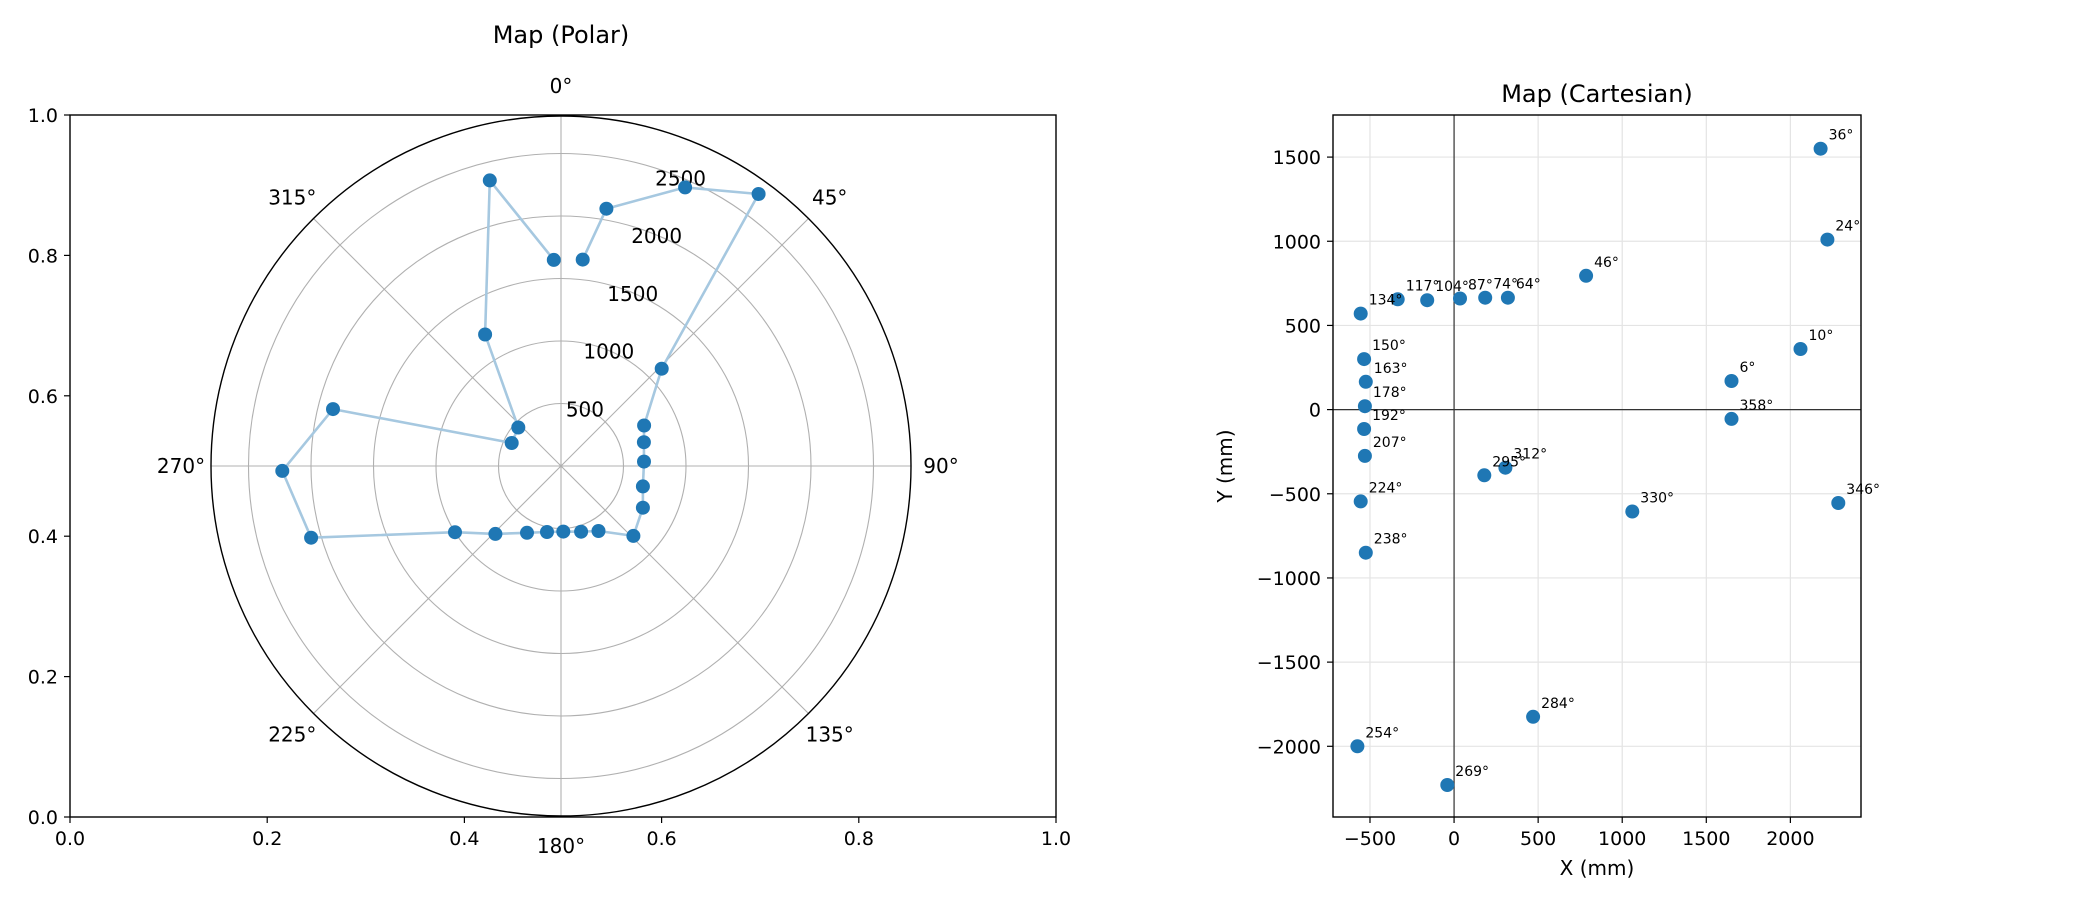 Image resolution: width=2100 pixels, height=904 pixels. I want to click on polar-frame-y-tick-label: 0.2, so click(43, 678).